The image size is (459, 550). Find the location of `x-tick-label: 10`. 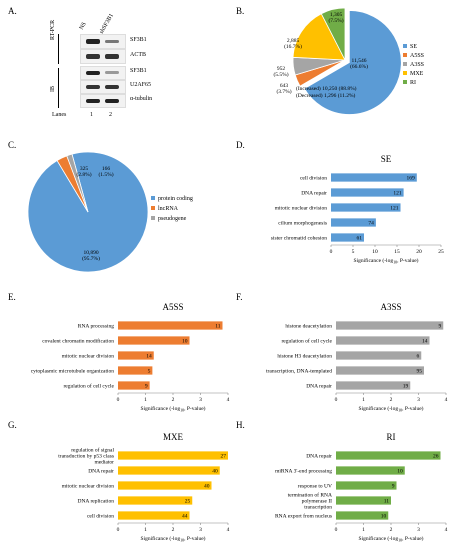

x-tick-label: 10 is located at coordinates (375, 252).